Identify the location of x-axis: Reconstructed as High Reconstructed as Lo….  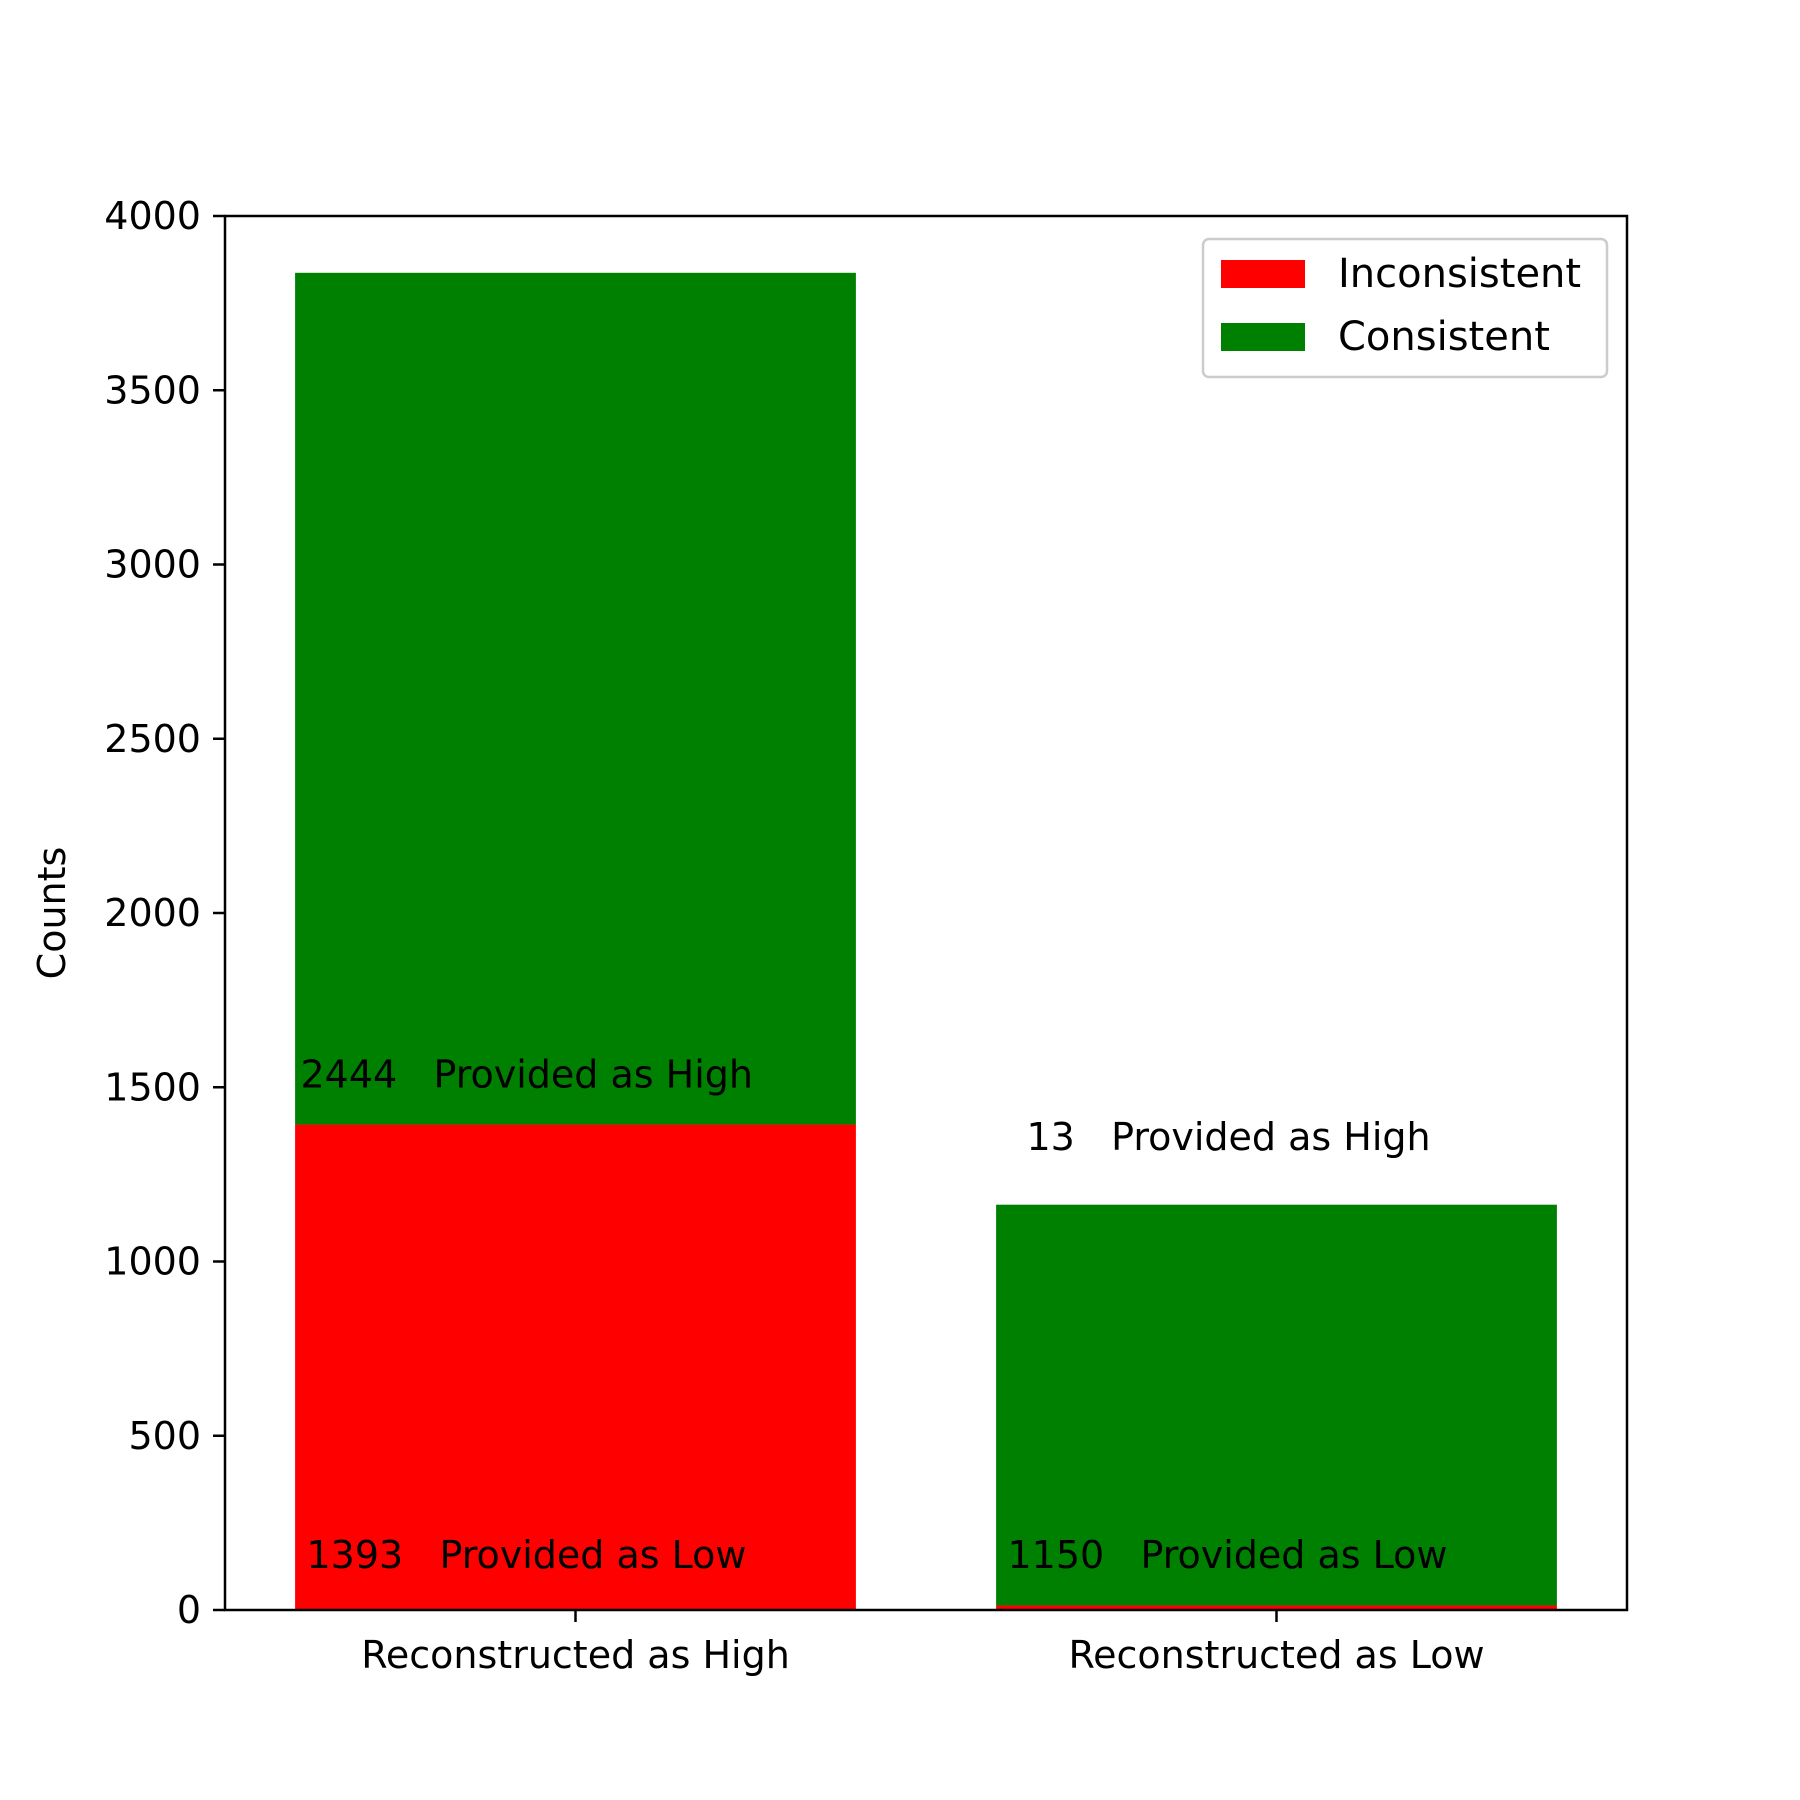
(923, 1643).